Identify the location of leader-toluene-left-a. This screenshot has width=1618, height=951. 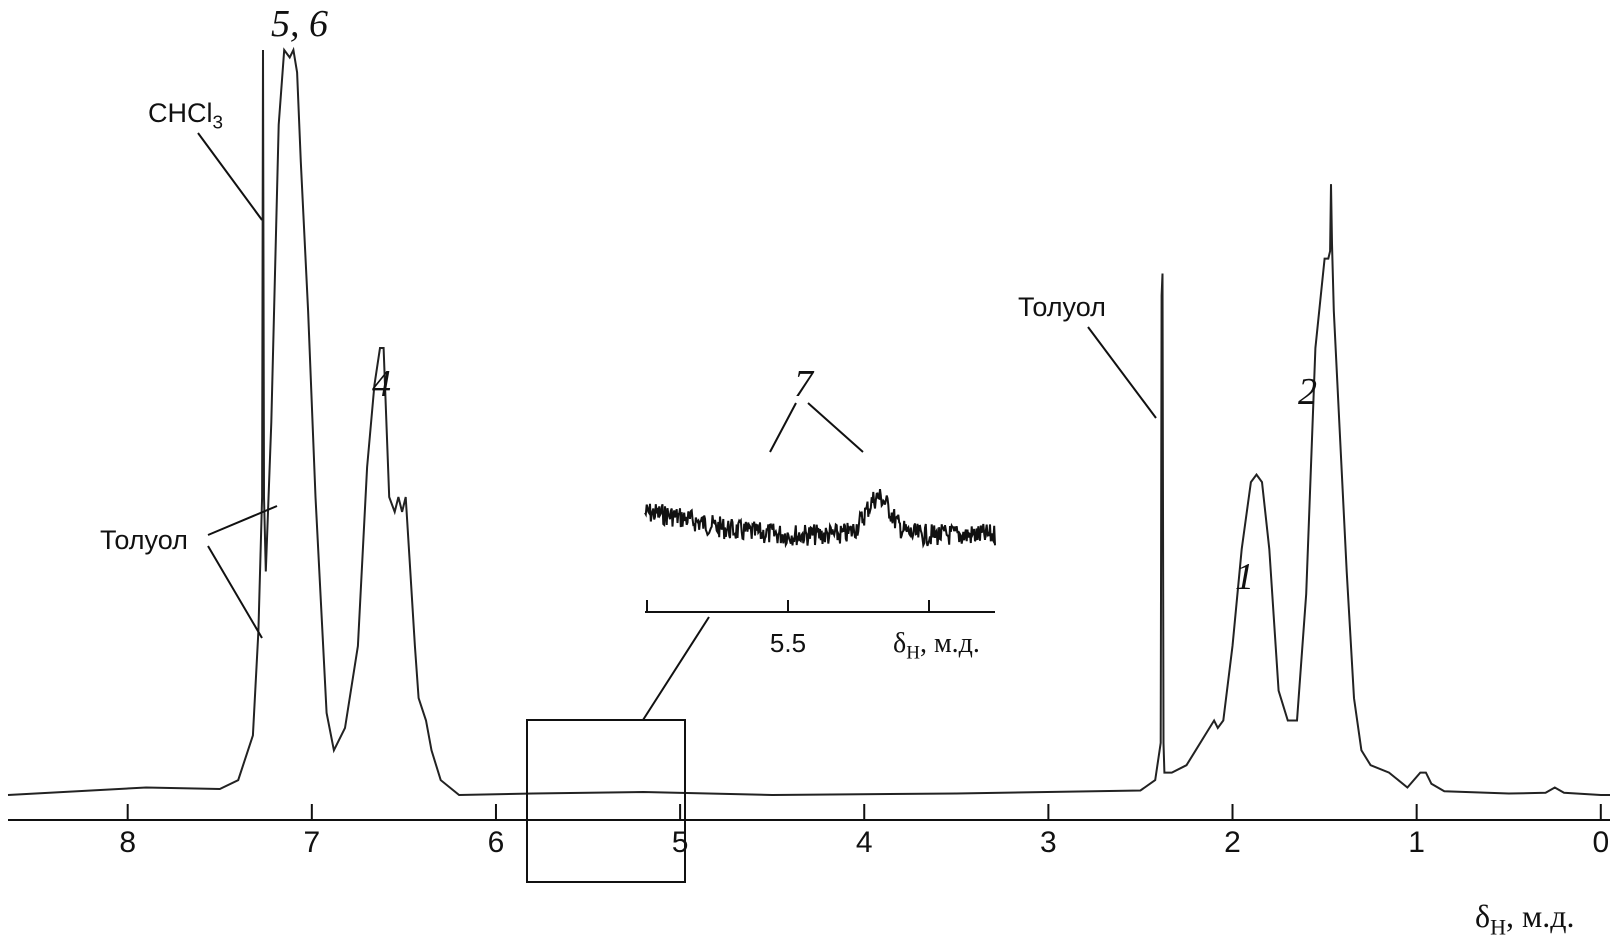
(242, 520).